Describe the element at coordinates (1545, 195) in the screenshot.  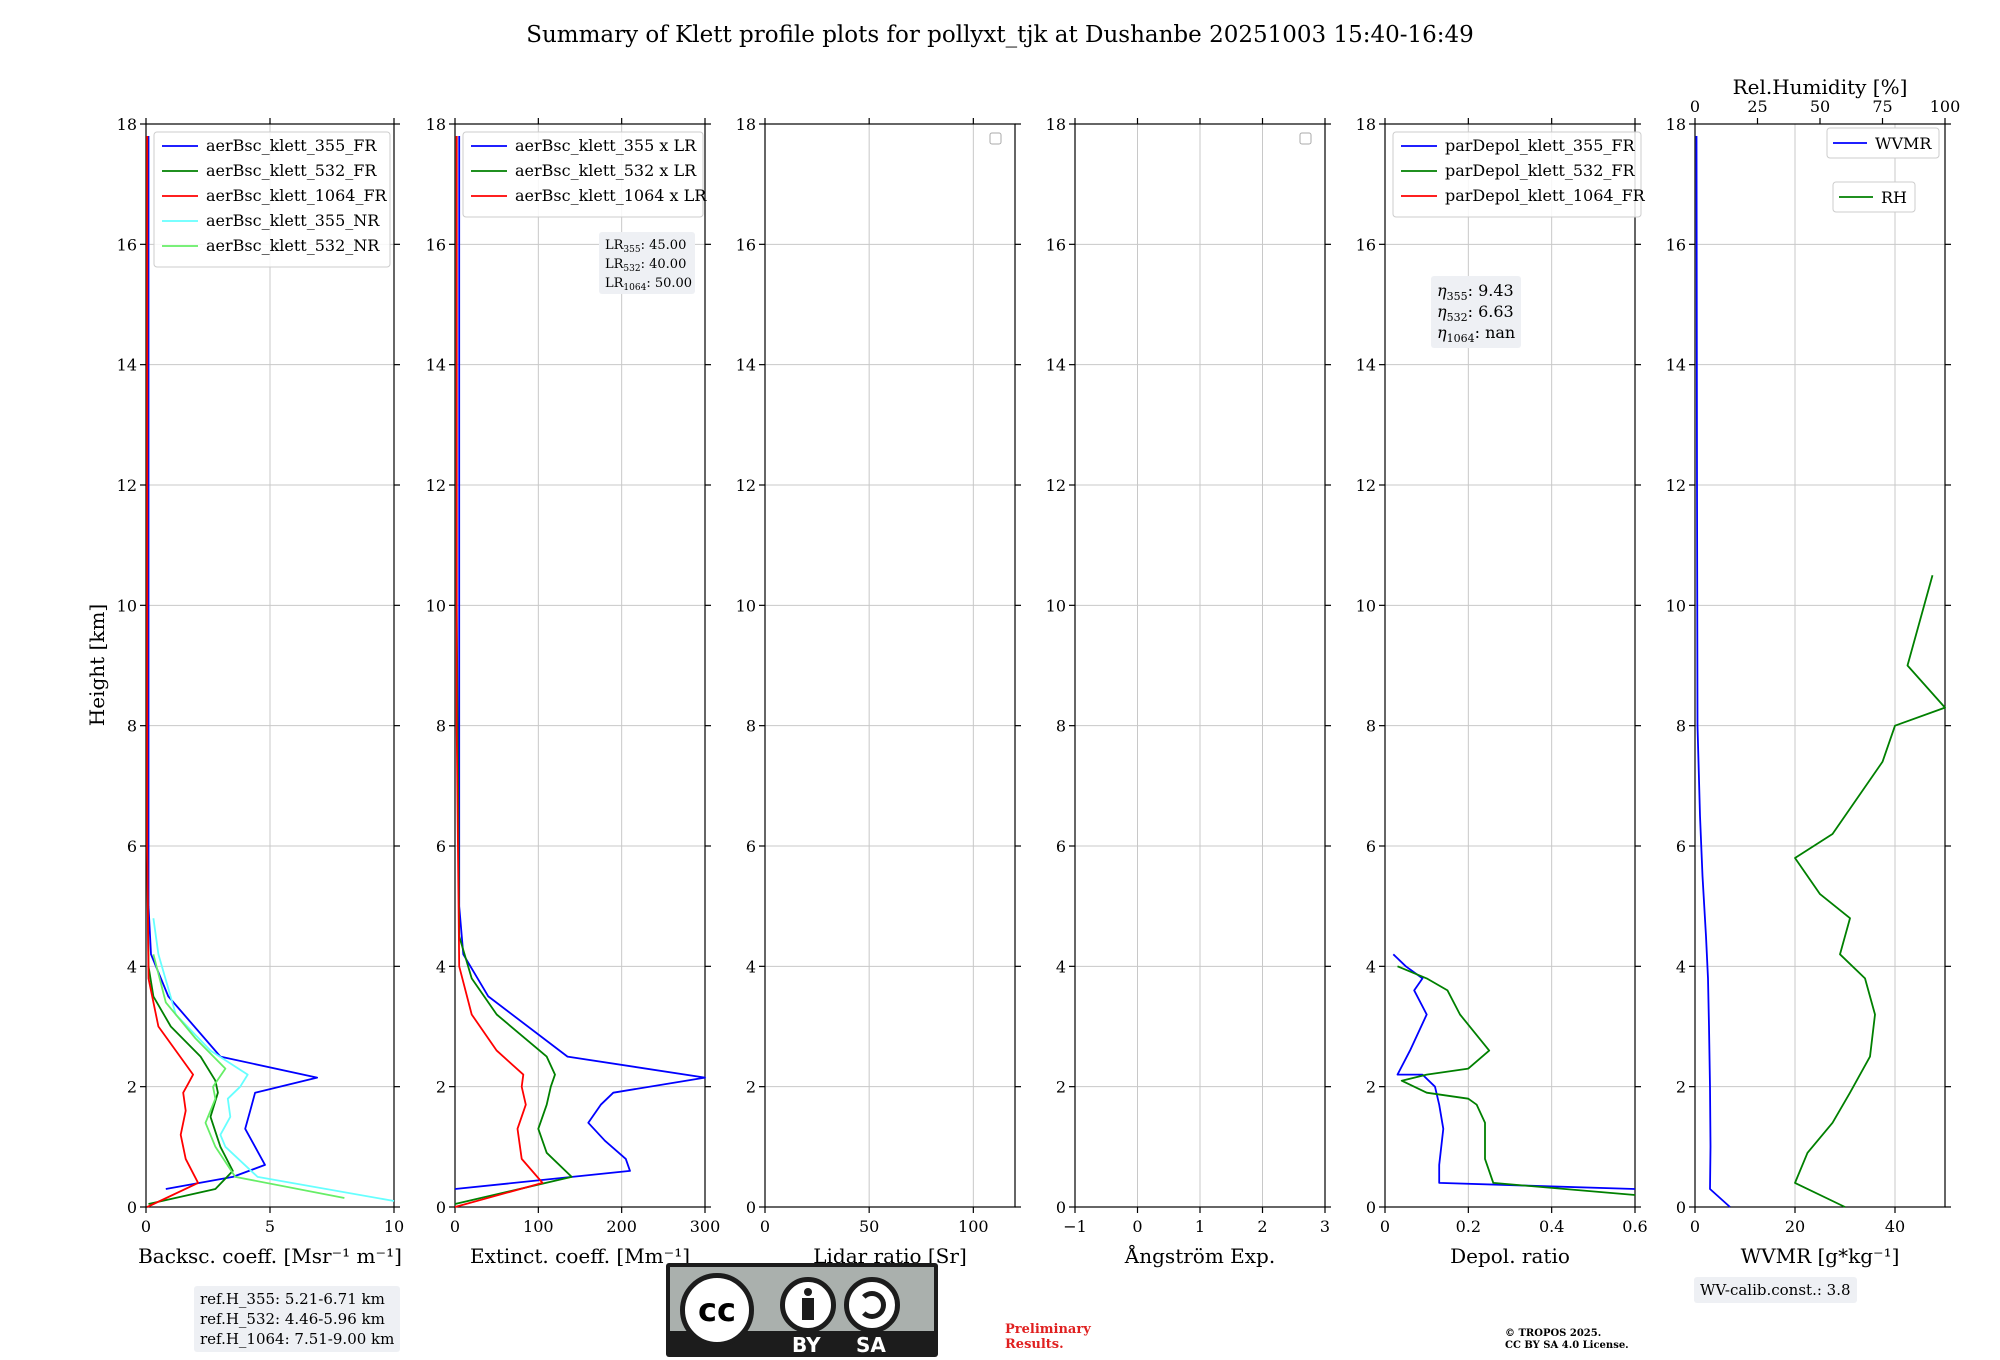
I see `legend-label: parDepol_klett_1064_FR` at that location.